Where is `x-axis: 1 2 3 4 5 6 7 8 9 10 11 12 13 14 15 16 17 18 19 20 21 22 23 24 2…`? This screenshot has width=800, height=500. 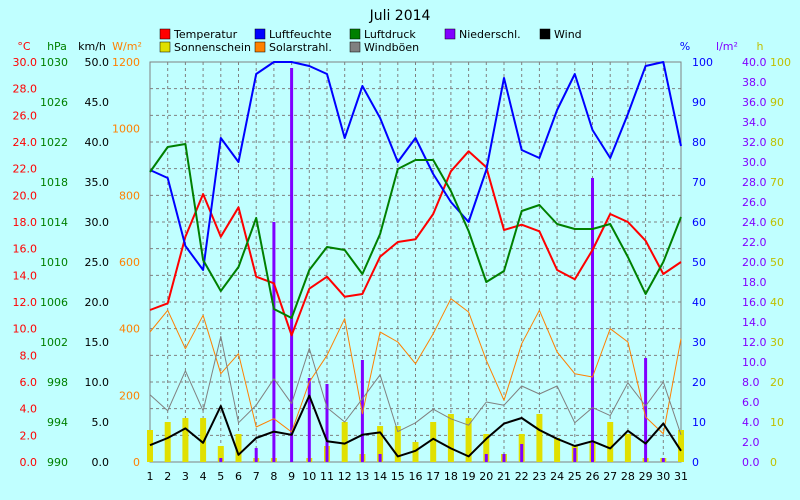
x-axis: 1 2 3 4 5 6 7 8 9 10 11 12 13 14 15 16 17 18 19 20 21 22 23 24 2… is located at coordinates (418, 476).